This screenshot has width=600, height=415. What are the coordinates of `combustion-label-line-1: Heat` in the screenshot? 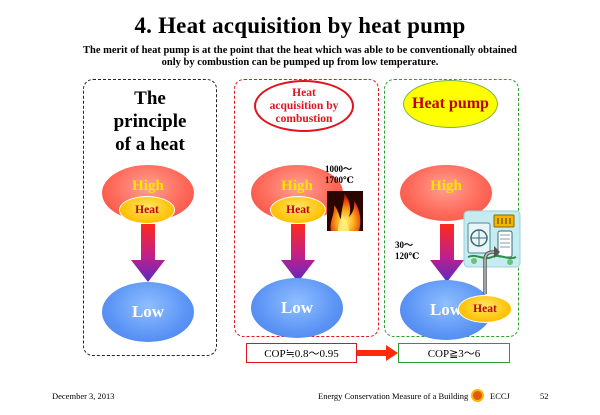 It's located at (304, 92).